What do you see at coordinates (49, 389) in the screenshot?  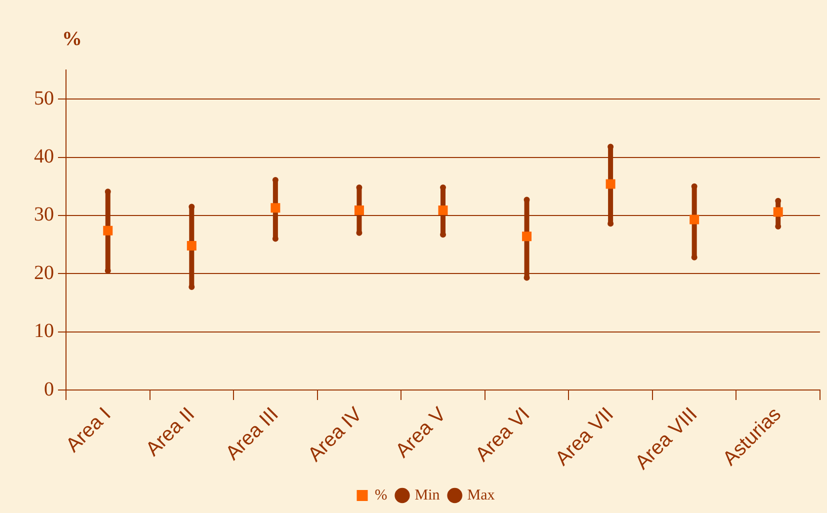 I see `y-tick-label: 0` at bounding box center [49, 389].